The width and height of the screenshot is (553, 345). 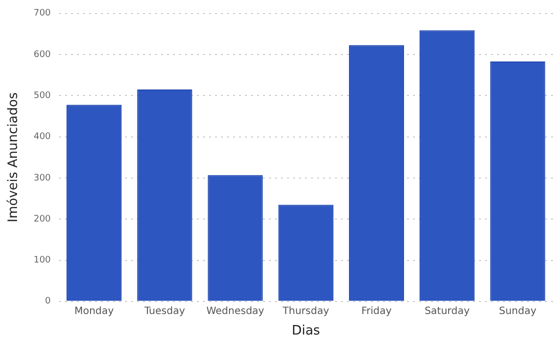 I want to click on y-tick-label: 500, so click(x=43, y=96).